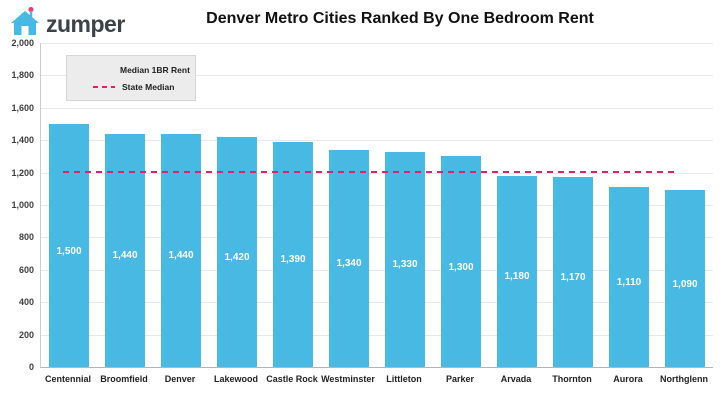  What do you see at coordinates (22, 107) in the screenshot?
I see `y-axis-tick-label: 1,600` at bounding box center [22, 107].